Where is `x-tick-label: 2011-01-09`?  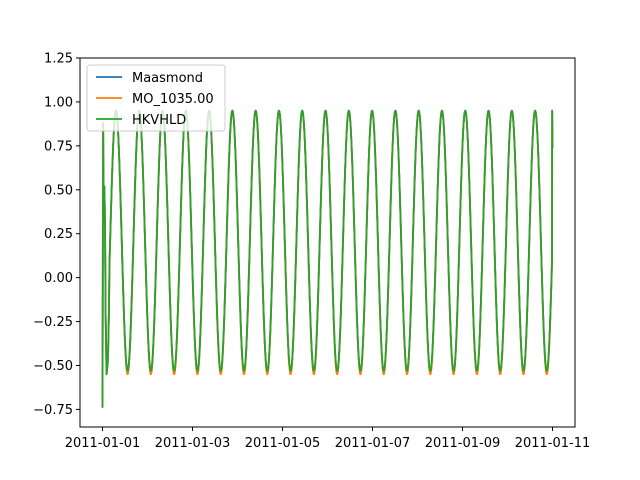
x-tick-label: 2011-01-09 is located at coordinates (463, 443).